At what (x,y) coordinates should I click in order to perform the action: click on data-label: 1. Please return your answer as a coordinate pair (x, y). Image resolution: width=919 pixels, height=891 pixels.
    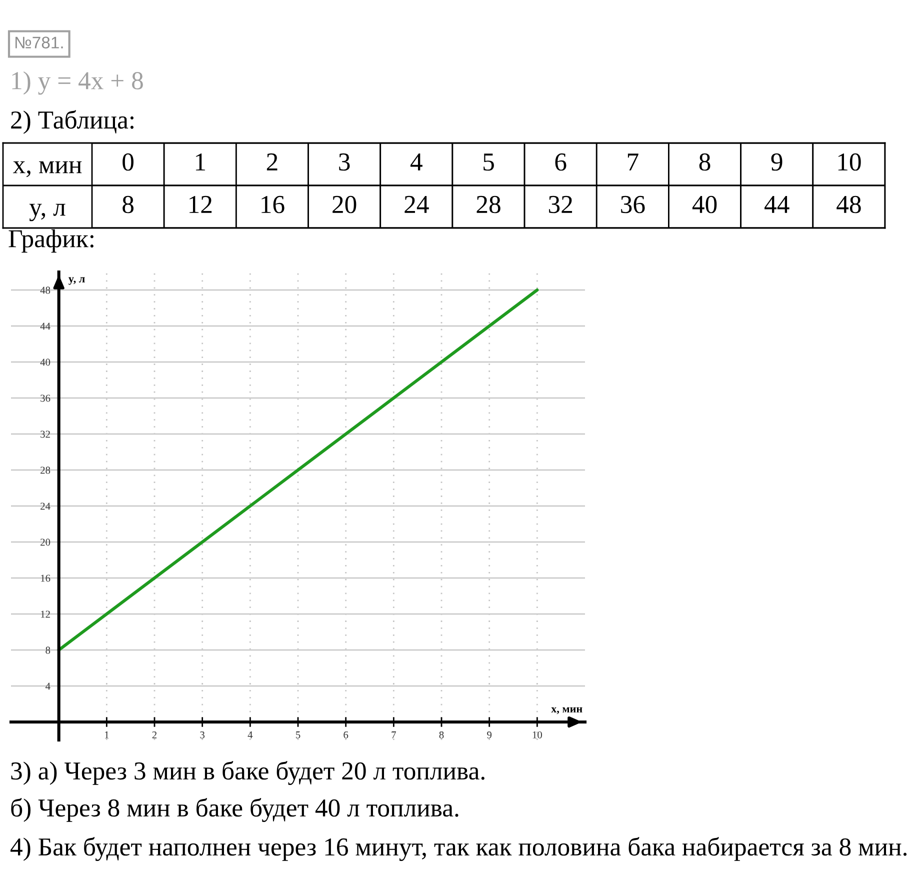
    Looking at the image, I should click on (201, 161).